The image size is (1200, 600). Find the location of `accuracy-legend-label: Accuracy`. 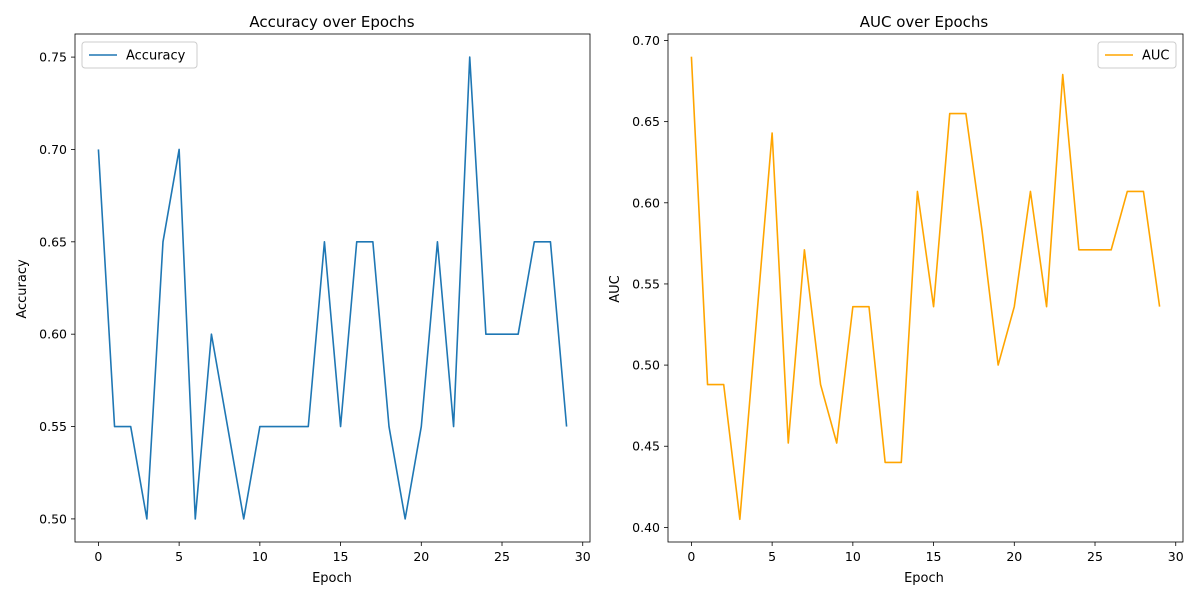

accuracy-legend-label: Accuracy is located at coordinates (156, 56).